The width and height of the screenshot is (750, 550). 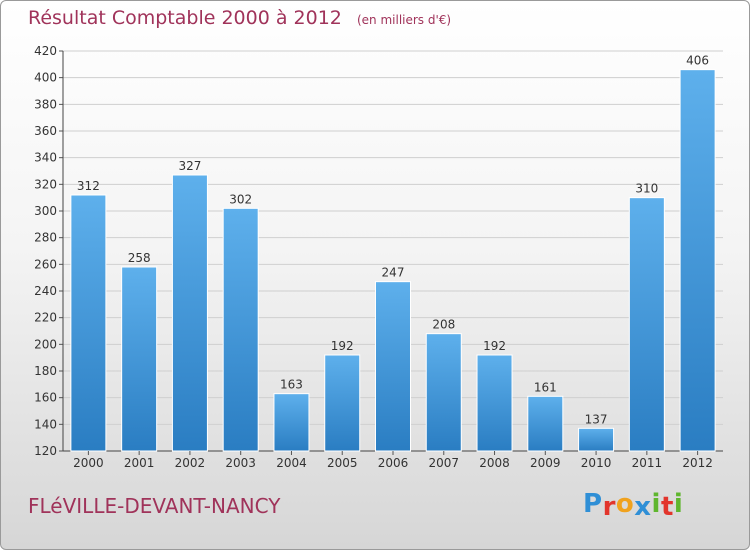 What do you see at coordinates (88, 463) in the screenshot?
I see `x-tick-label: 2000` at bounding box center [88, 463].